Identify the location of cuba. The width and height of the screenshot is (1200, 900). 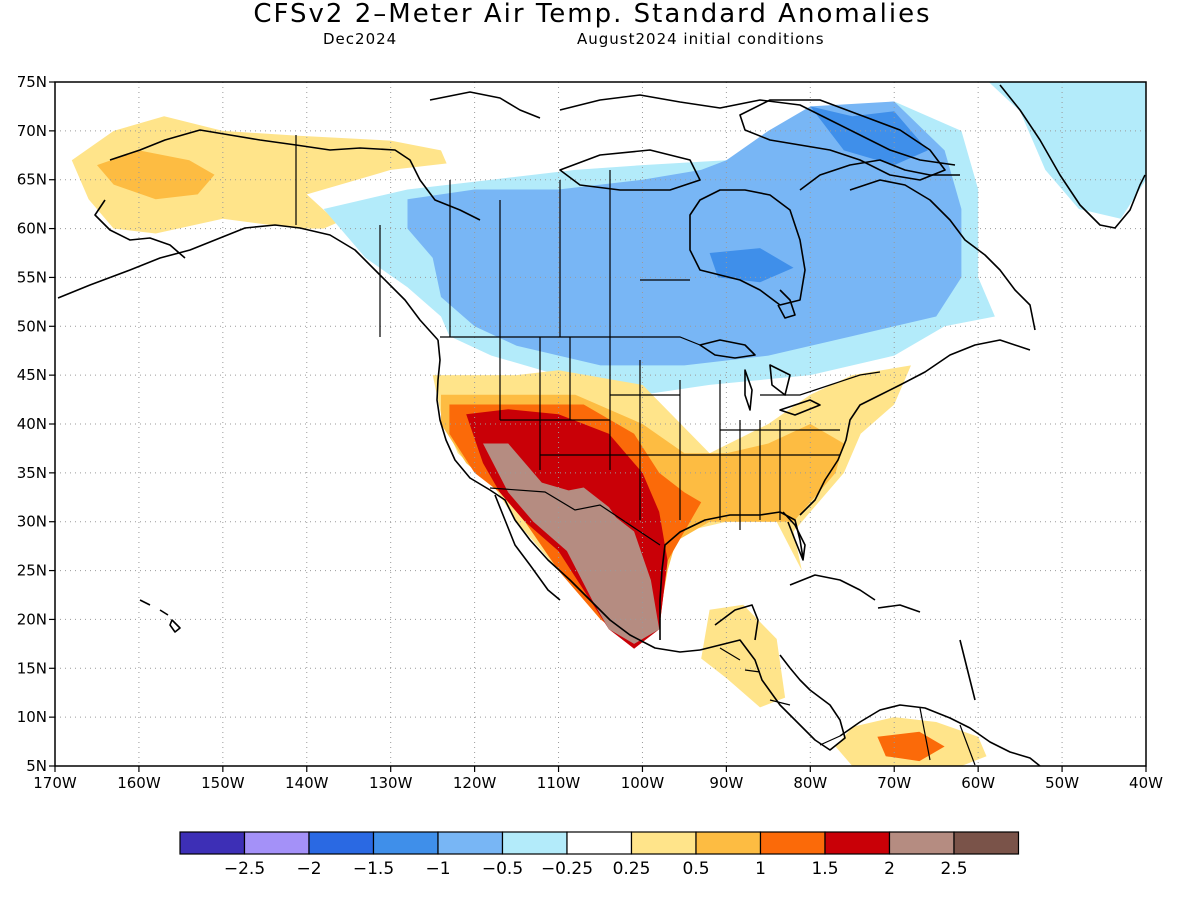
(832, 587).